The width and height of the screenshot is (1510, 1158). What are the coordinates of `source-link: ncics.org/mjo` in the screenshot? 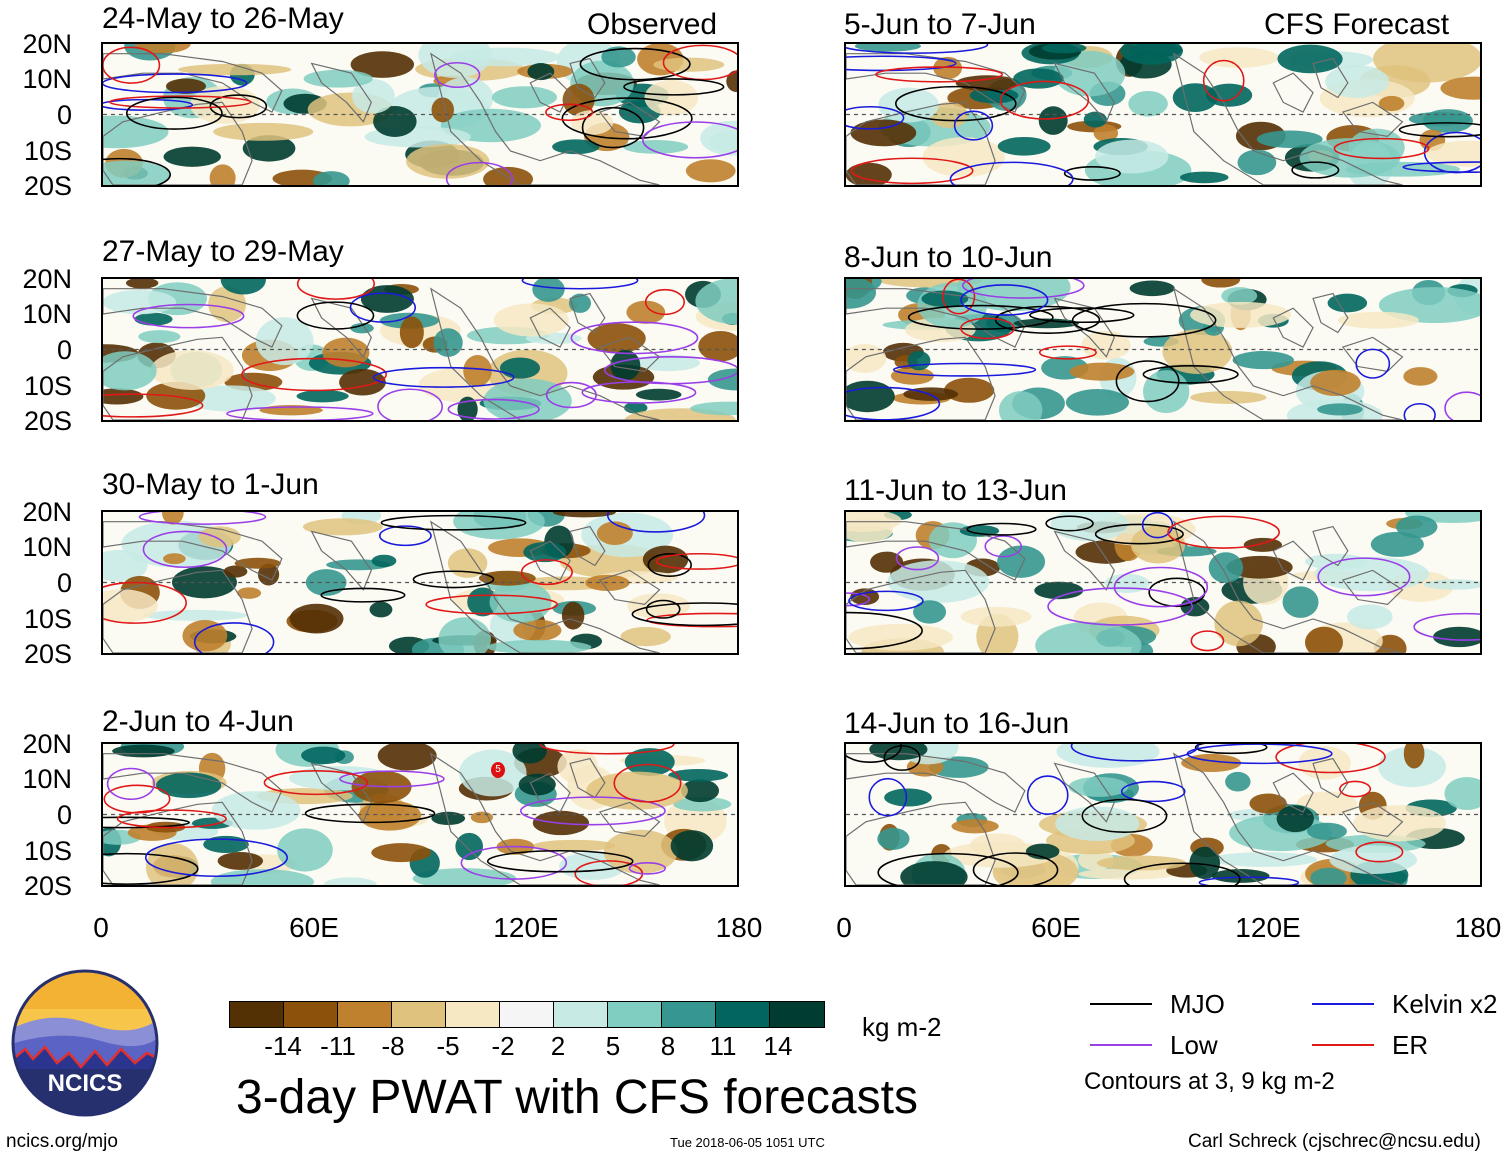 It's located at (62, 1141).